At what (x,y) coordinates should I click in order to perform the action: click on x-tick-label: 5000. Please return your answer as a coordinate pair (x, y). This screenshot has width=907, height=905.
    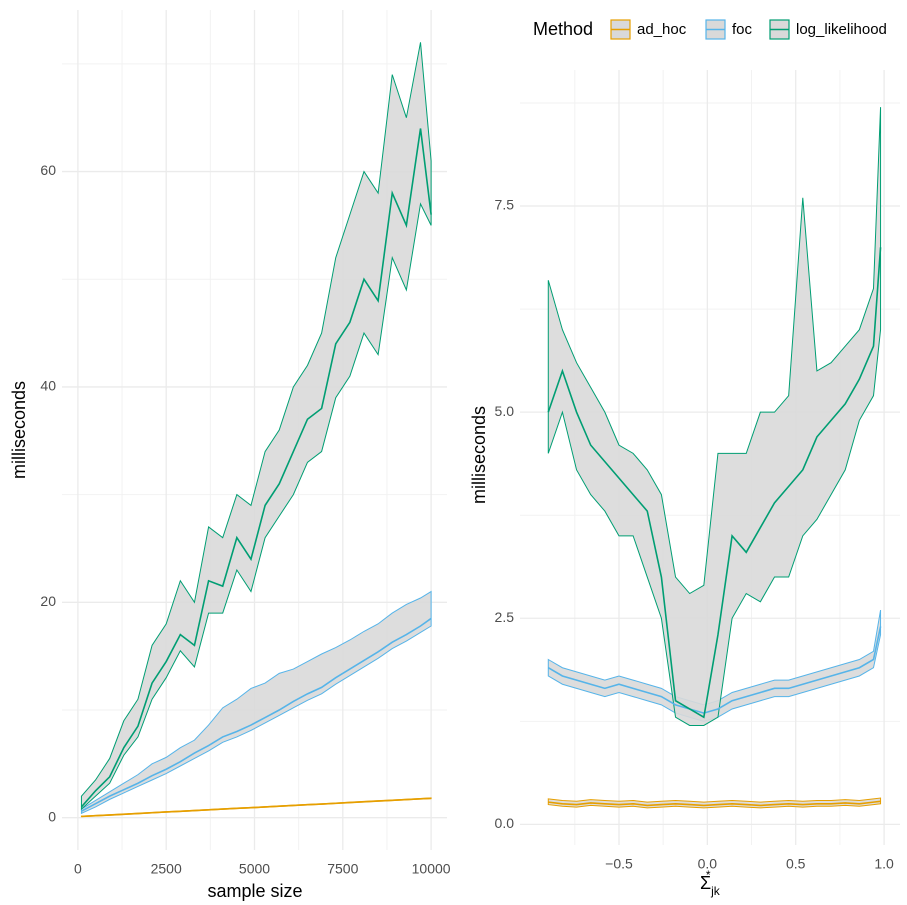
    Looking at the image, I should click on (254, 869).